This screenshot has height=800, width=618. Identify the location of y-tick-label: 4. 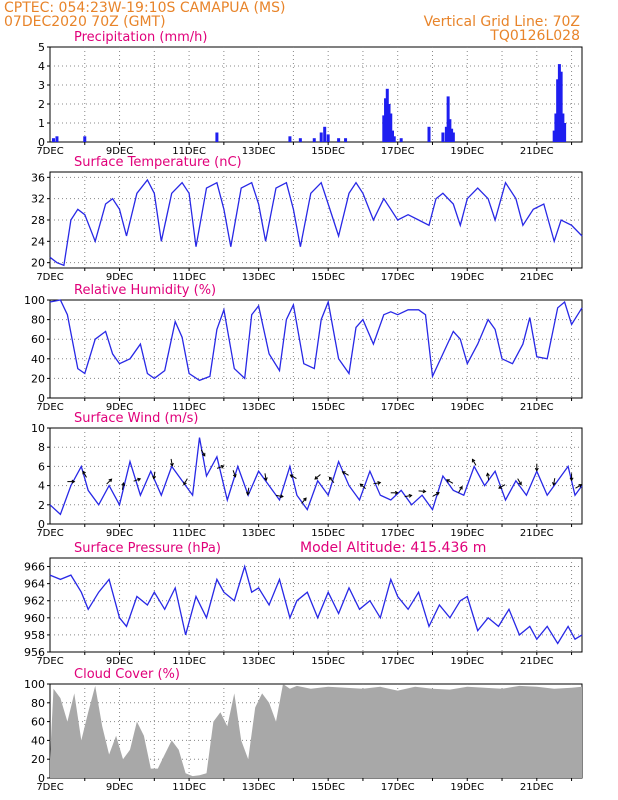
(41, 486).